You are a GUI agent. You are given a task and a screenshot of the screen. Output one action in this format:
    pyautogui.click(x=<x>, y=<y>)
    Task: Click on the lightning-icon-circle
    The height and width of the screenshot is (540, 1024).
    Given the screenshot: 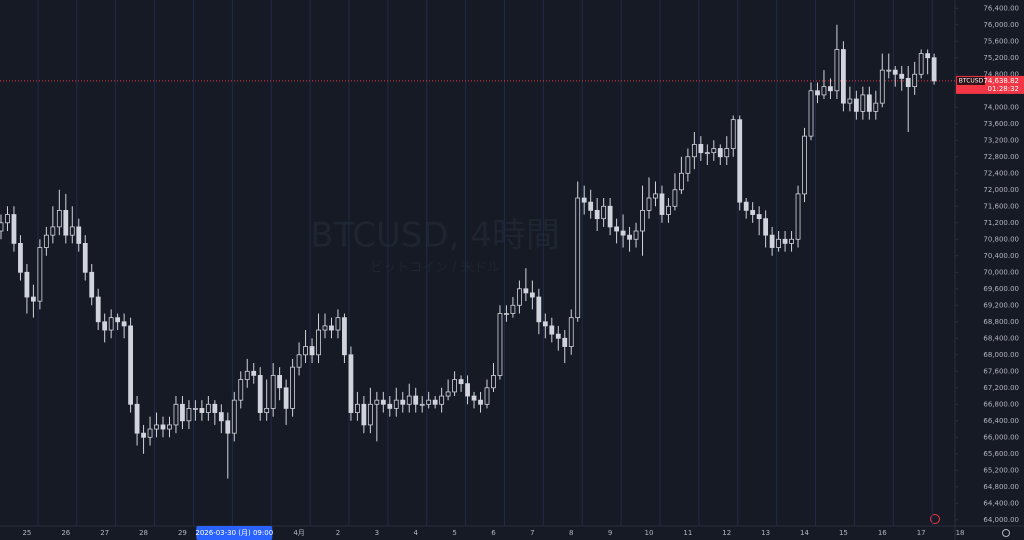 What is the action you would take?
    pyautogui.click(x=935, y=519)
    